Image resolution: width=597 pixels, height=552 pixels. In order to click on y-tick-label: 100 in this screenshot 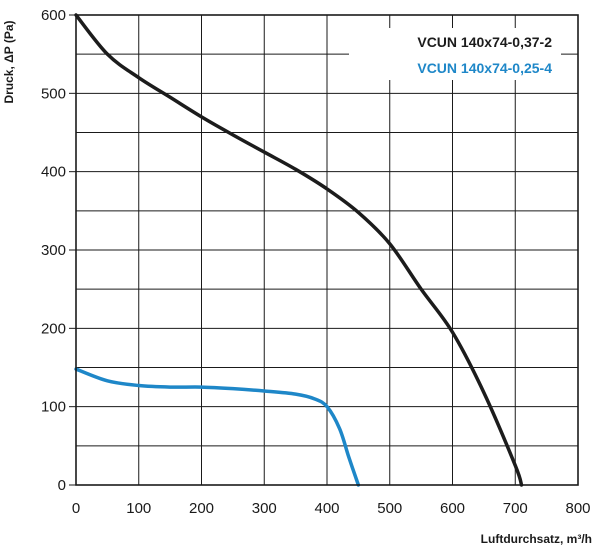, I will do `click(53, 407)`.